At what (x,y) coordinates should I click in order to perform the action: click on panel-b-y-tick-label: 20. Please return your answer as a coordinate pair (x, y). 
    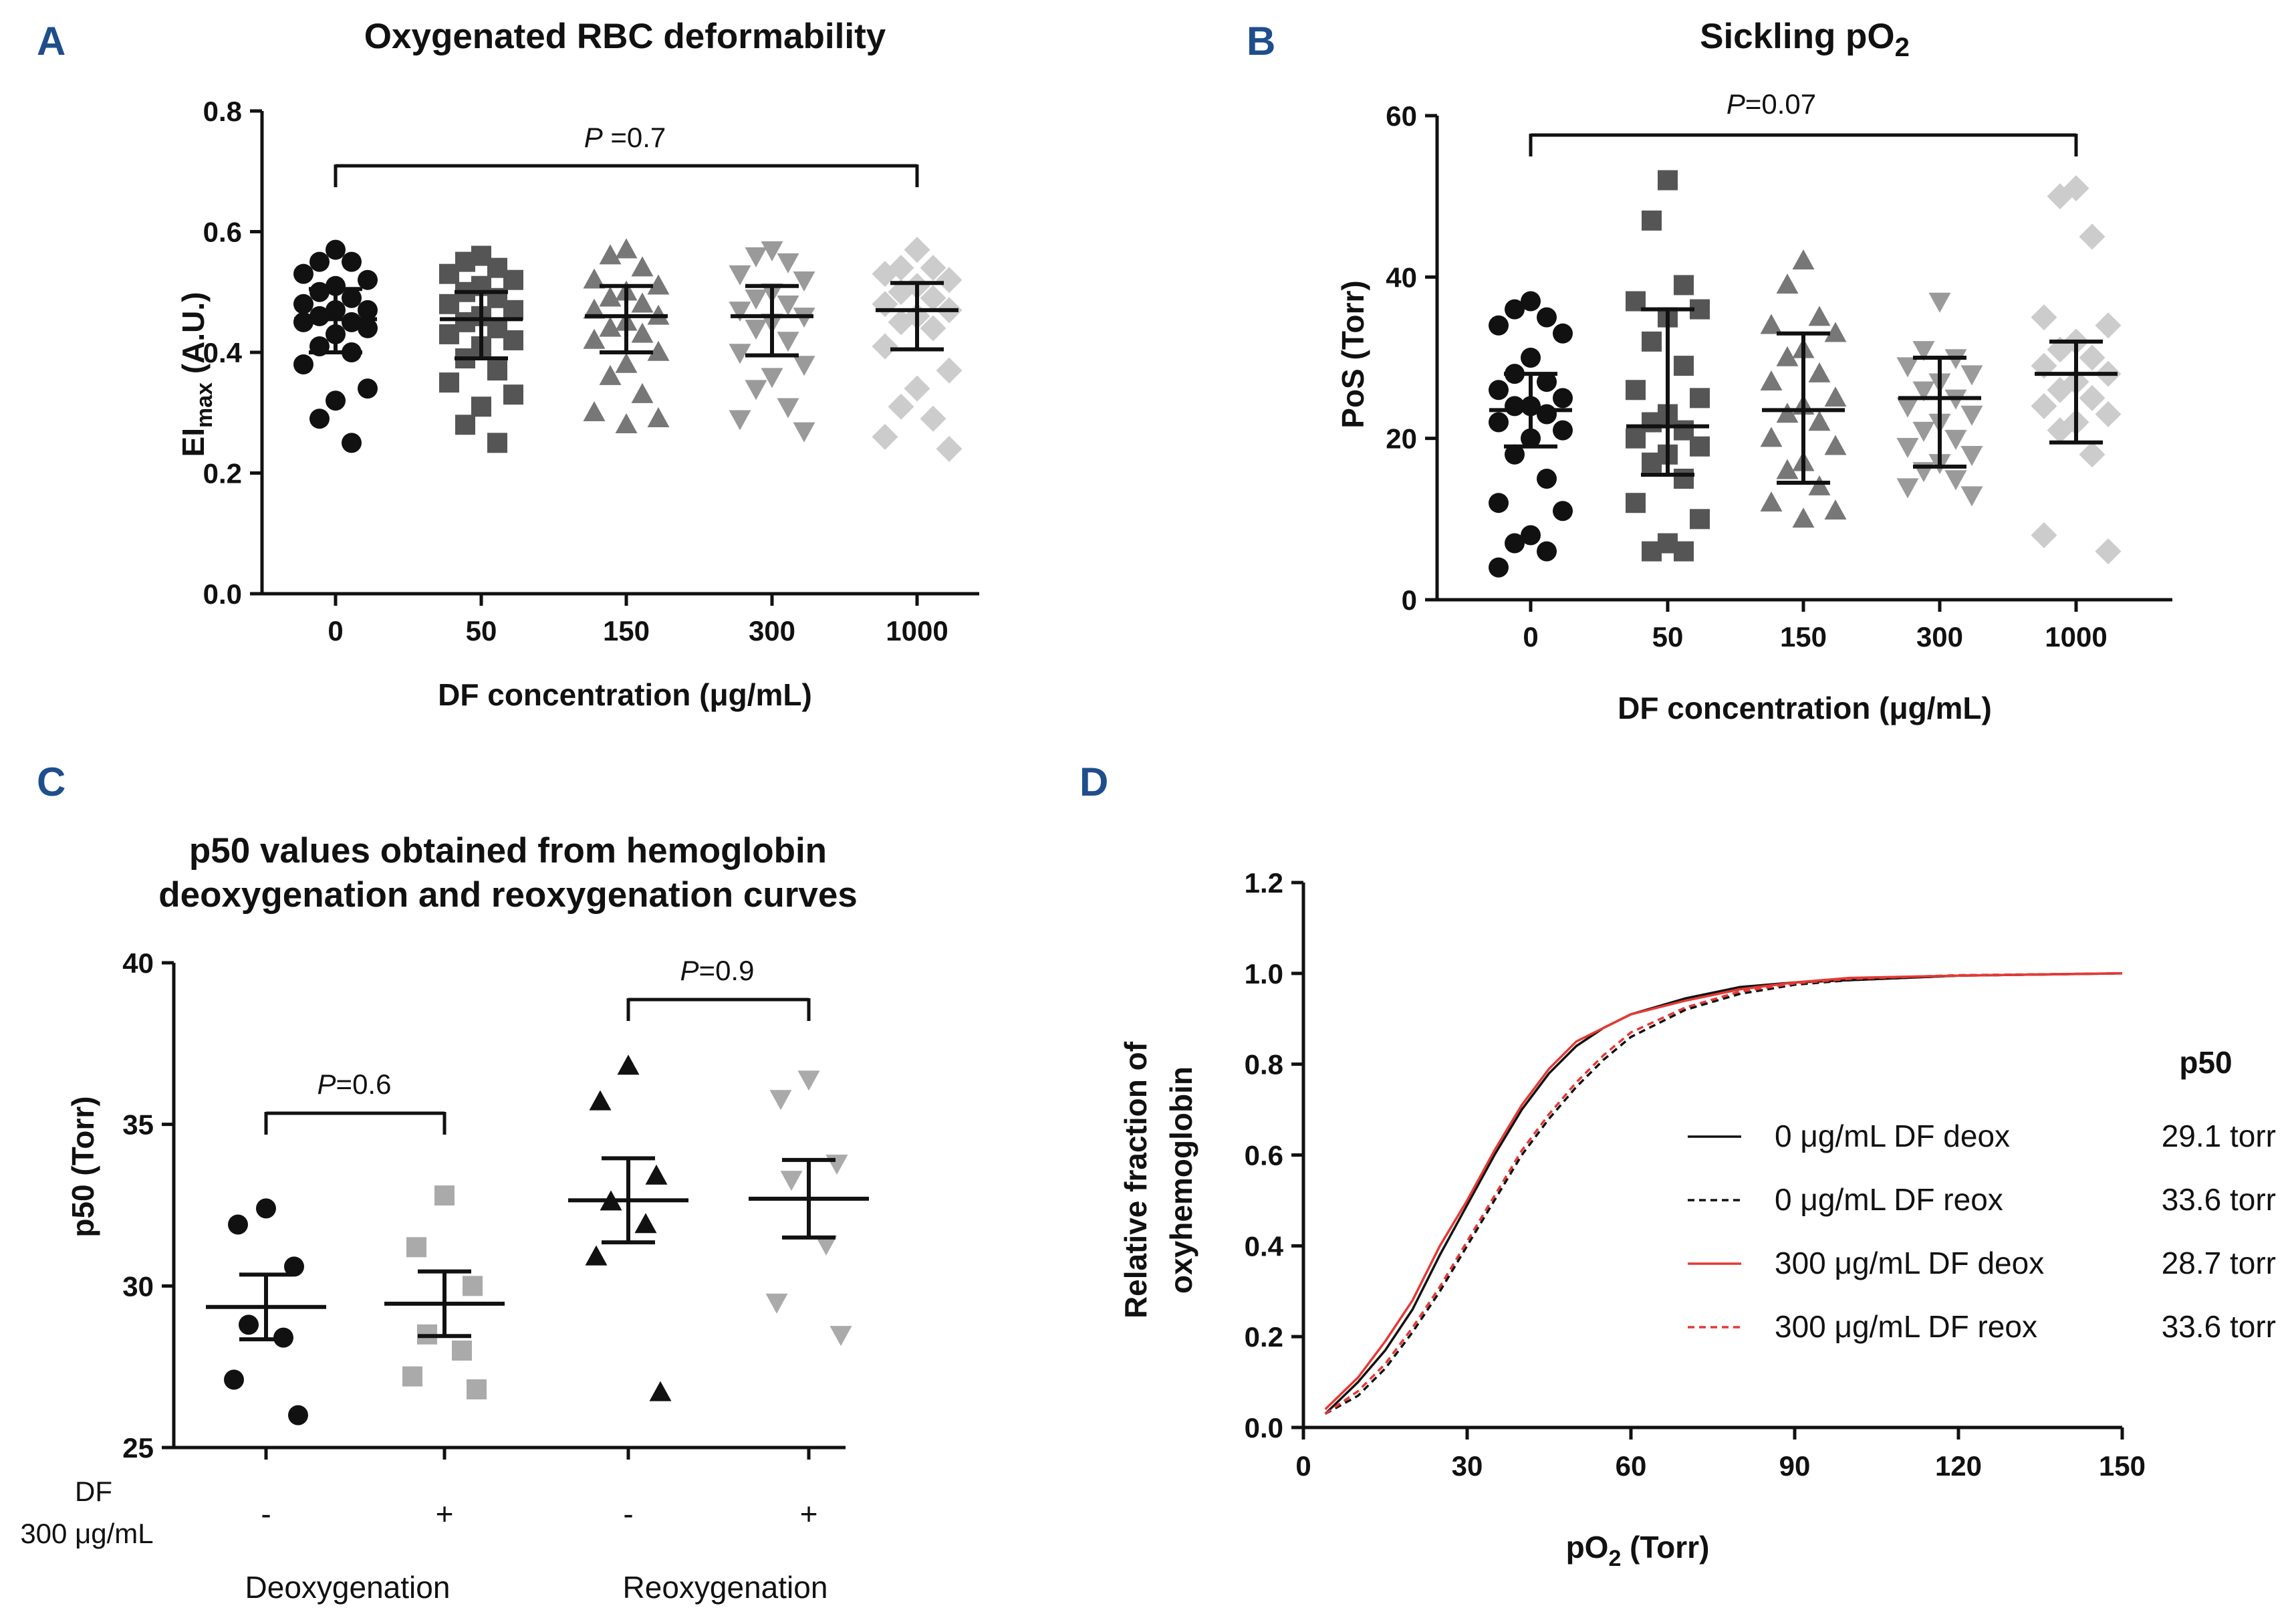
    Looking at the image, I should click on (1401, 439).